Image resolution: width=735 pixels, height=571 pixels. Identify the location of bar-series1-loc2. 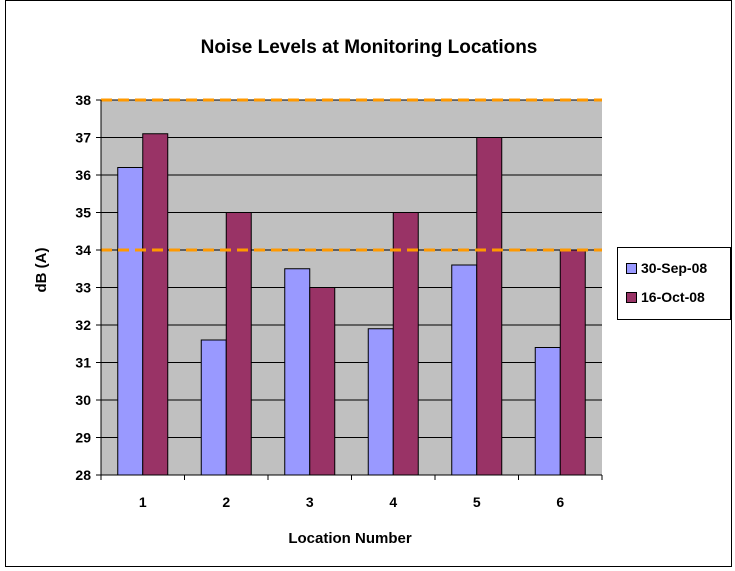
(213, 407).